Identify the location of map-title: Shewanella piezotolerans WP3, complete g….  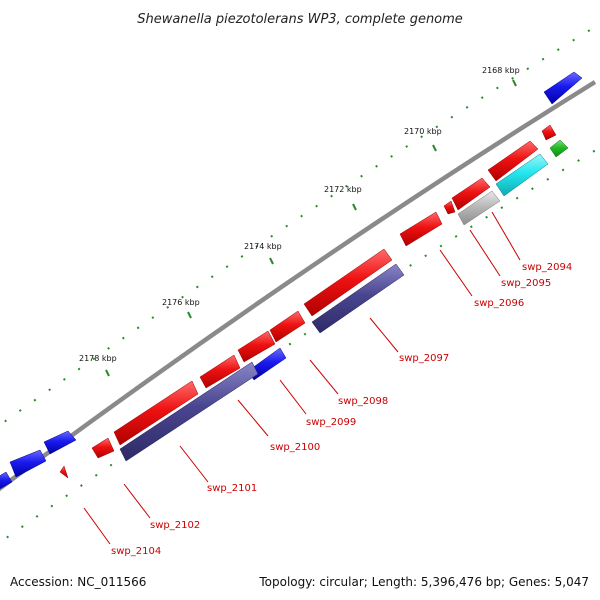
(300, 19).